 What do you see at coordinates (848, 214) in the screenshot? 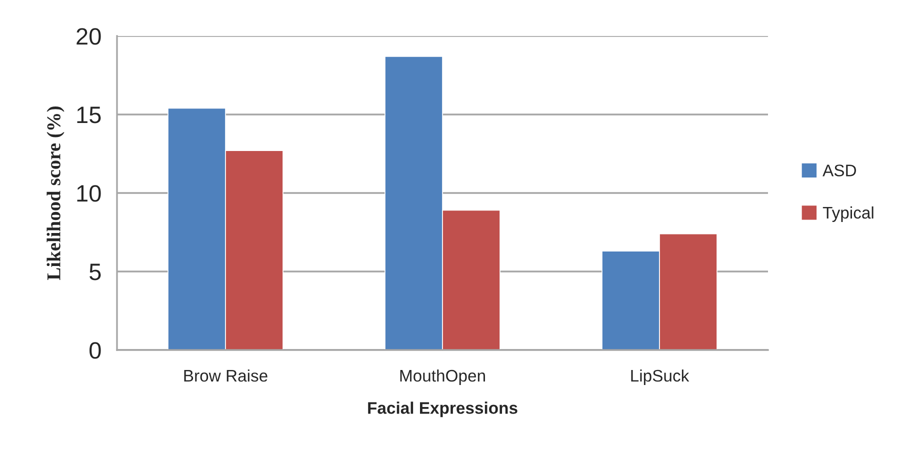
I see `legend-label: Typical` at bounding box center [848, 214].